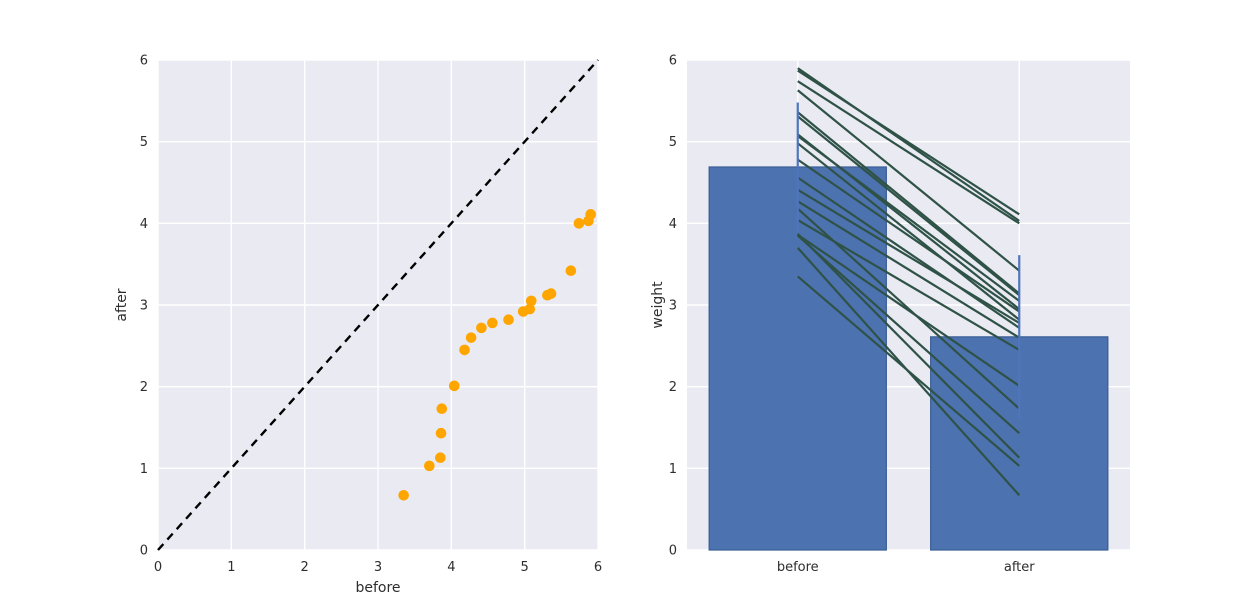 The width and height of the screenshot is (1255, 612). Describe the element at coordinates (122, 305) in the screenshot. I see `scatter-yaxis-label: after` at that location.